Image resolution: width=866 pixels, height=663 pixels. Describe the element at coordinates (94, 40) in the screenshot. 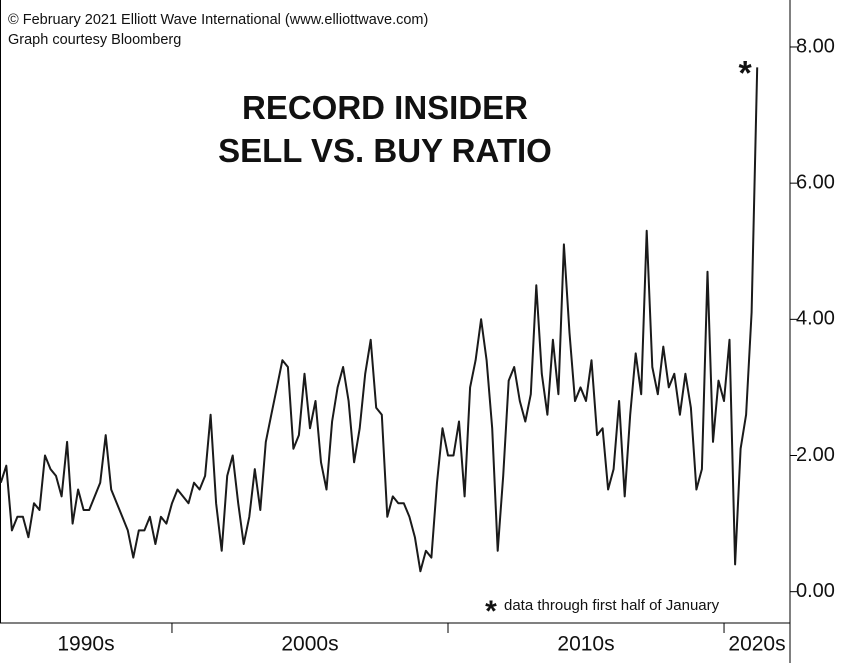

I see `source-line: Graph courtesy Bloomberg` at that location.